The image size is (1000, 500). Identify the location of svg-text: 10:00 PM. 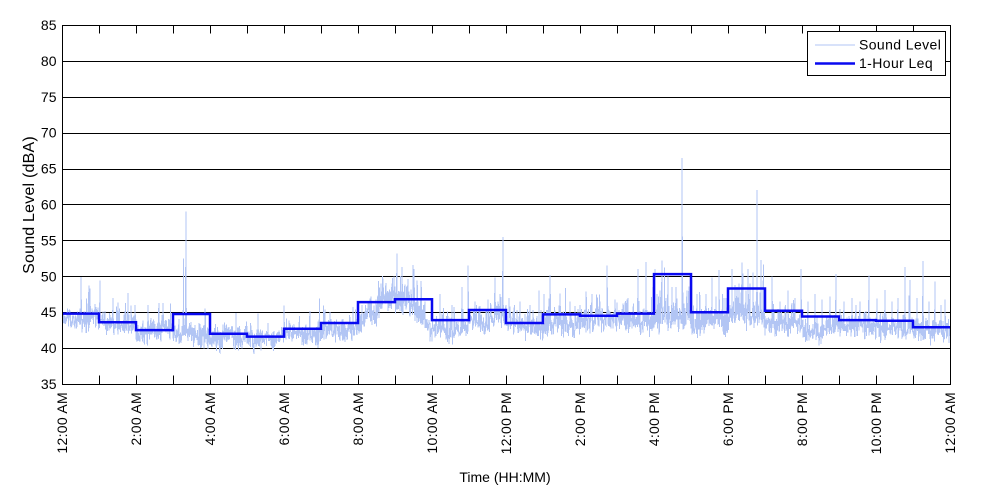
(876, 423).